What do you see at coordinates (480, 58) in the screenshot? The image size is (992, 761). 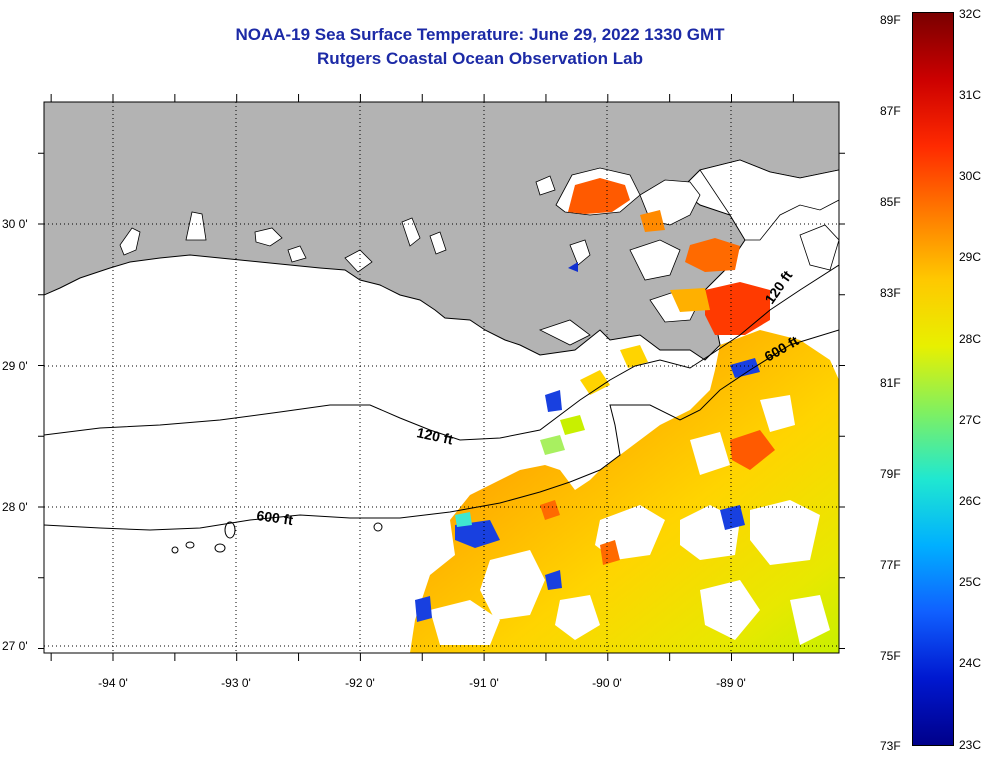 I see `map-subtitle: Rutgers Coastal Ocean Observation Lab` at bounding box center [480, 58].